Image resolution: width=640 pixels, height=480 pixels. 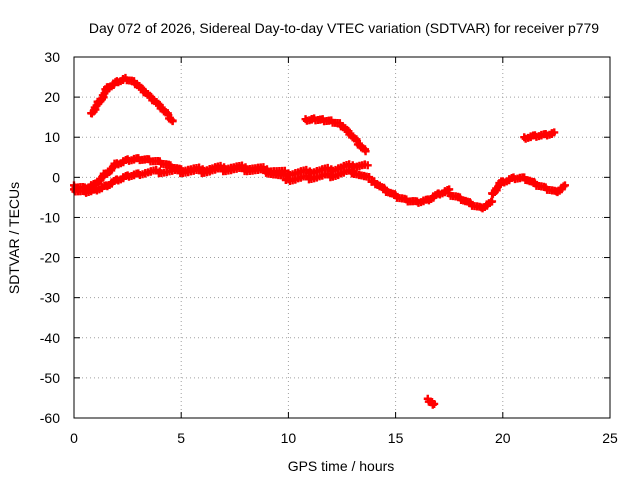 What do you see at coordinates (50, 217) in the screenshot?
I see `y-tick-label: -10` at bounding box center [50, 217].